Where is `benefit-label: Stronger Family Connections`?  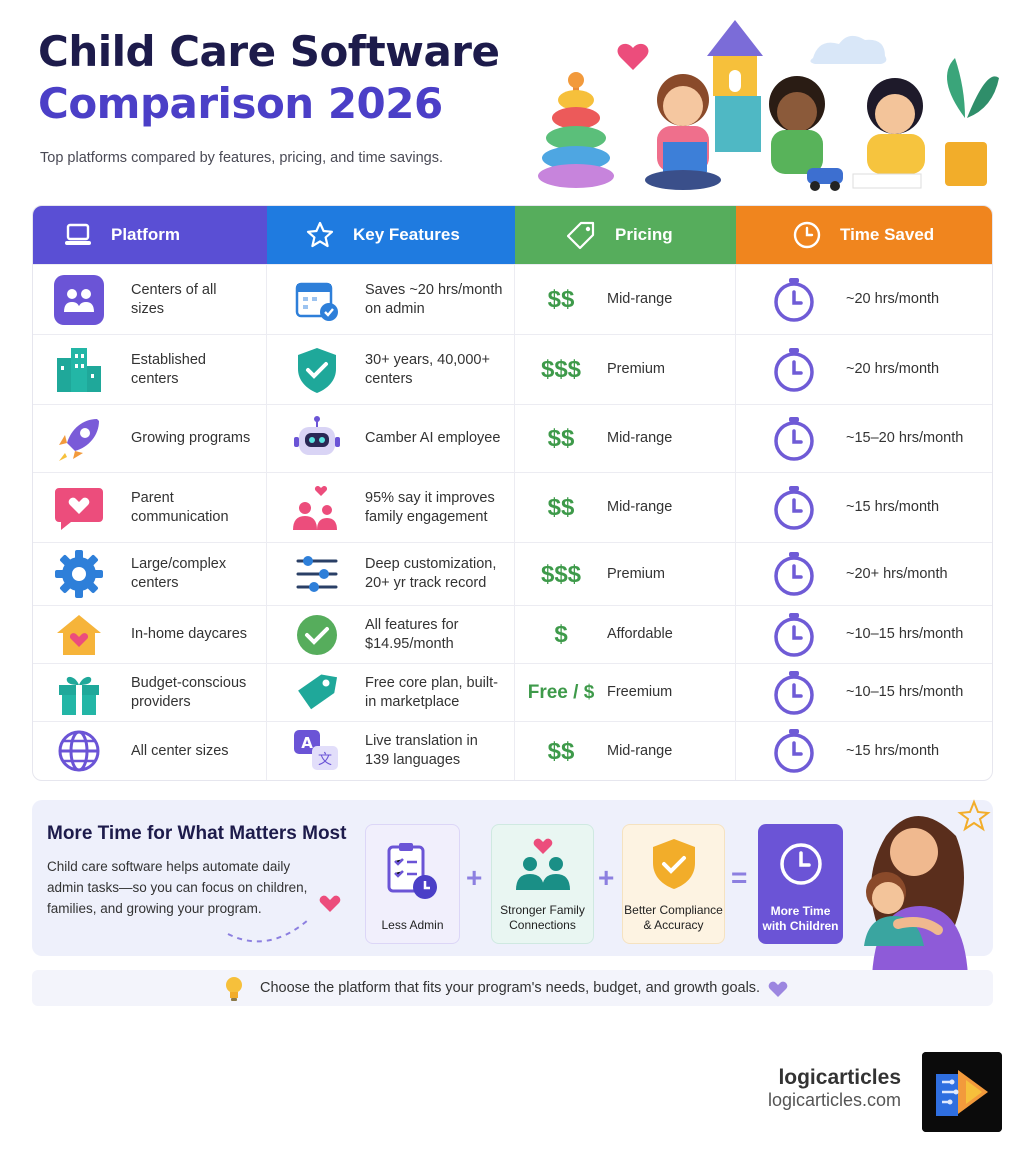
benefit-label: Stronger Family Connections is located at coordinates (542, 917).